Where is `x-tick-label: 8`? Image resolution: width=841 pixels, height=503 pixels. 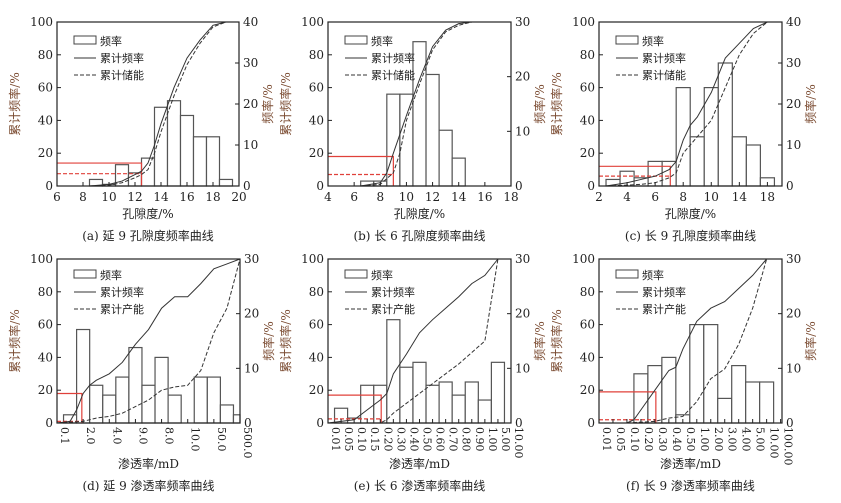
x-tick-label: 8 is located at coordinates (380, 197).